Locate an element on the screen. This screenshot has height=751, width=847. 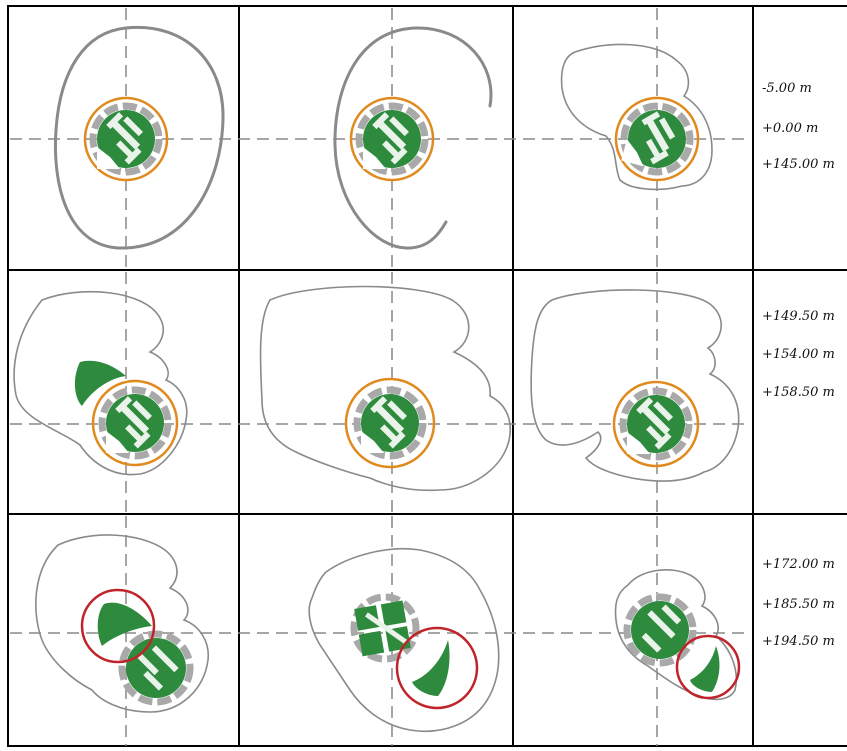
elevation-label: +149.50 m is located at coordinates (798, 316).